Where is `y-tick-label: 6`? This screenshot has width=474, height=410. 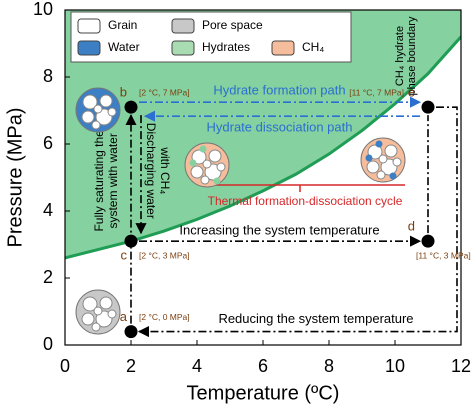 y-tick-label: 6 is located at coordinates (48, 143).